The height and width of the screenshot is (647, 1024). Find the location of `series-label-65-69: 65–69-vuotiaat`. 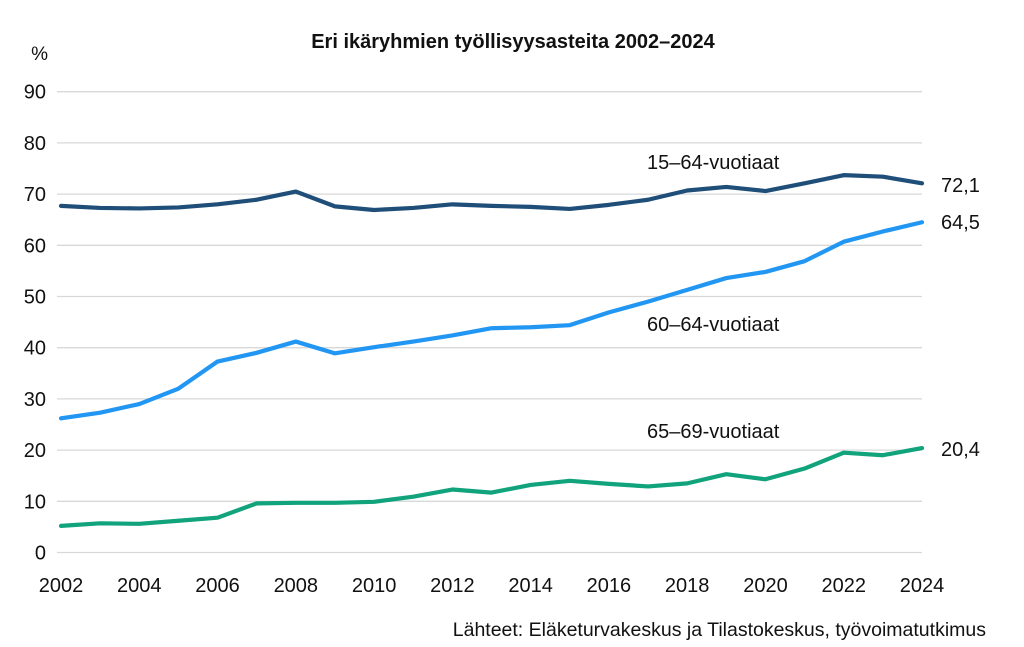

series-label-65-69: 65–69-vuotiaat is located at coordinates (713, 432).